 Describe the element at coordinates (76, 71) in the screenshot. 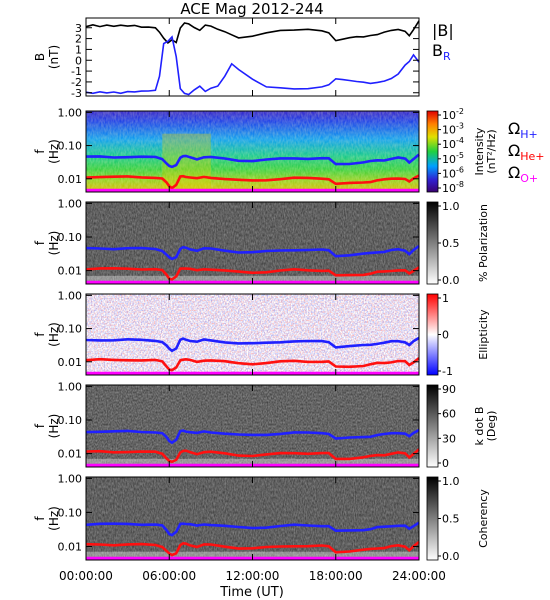

I see `y-tick-label: -1` at that location.